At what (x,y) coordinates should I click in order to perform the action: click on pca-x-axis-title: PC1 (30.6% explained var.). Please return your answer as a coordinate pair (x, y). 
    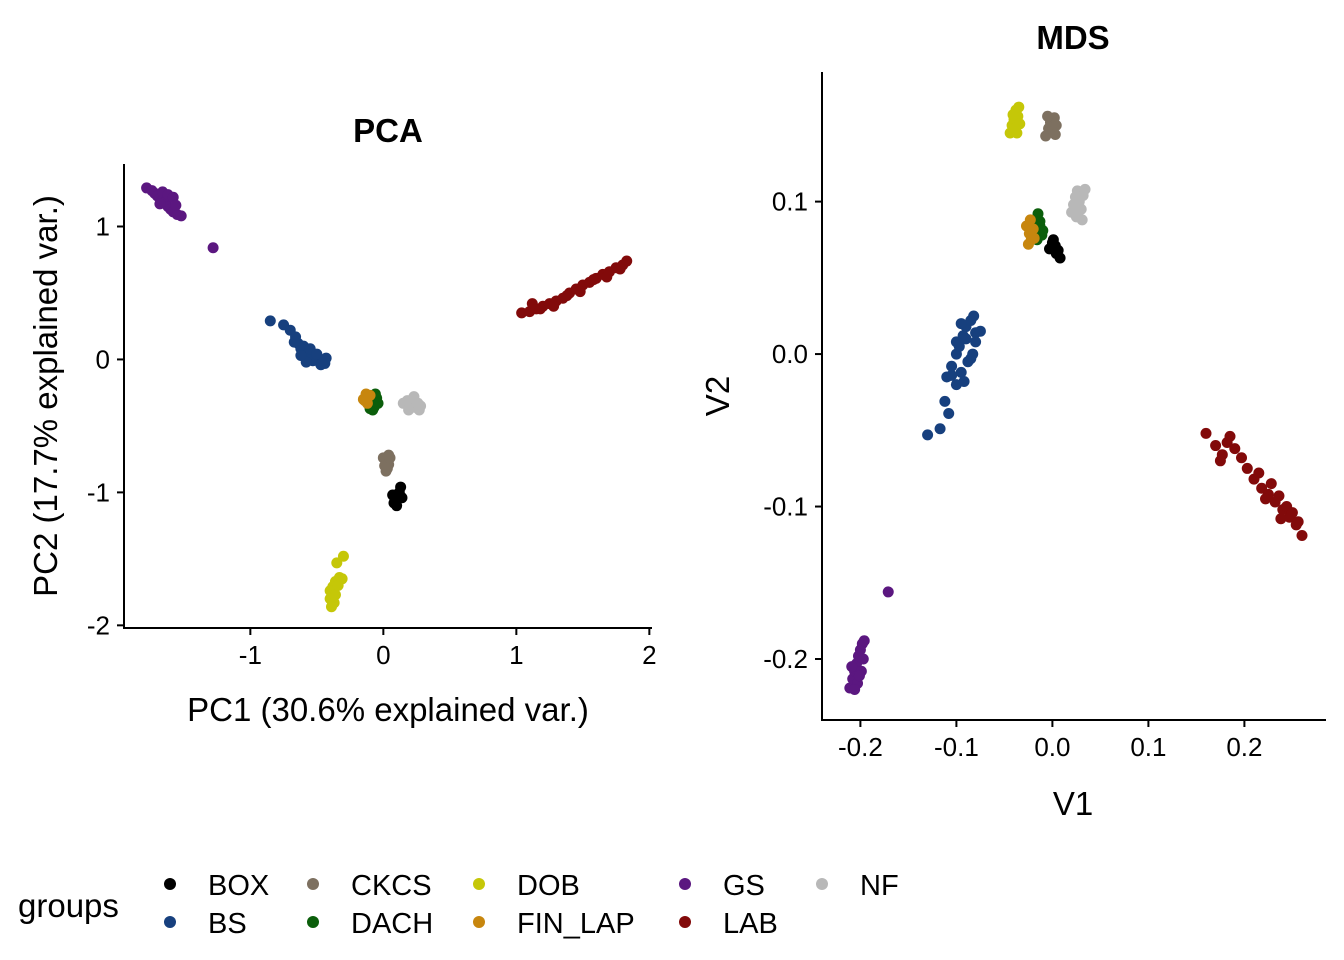
    Looking at the image, I should click on (388, 709).